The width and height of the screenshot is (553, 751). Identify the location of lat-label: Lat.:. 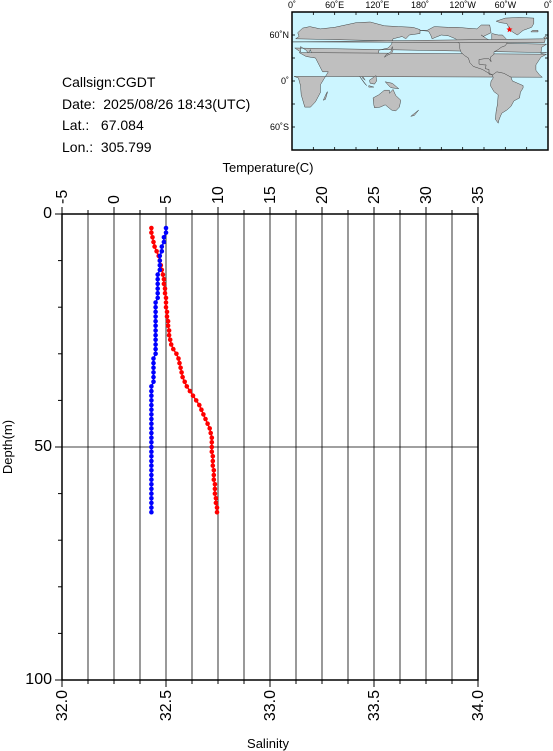
(76, 125).